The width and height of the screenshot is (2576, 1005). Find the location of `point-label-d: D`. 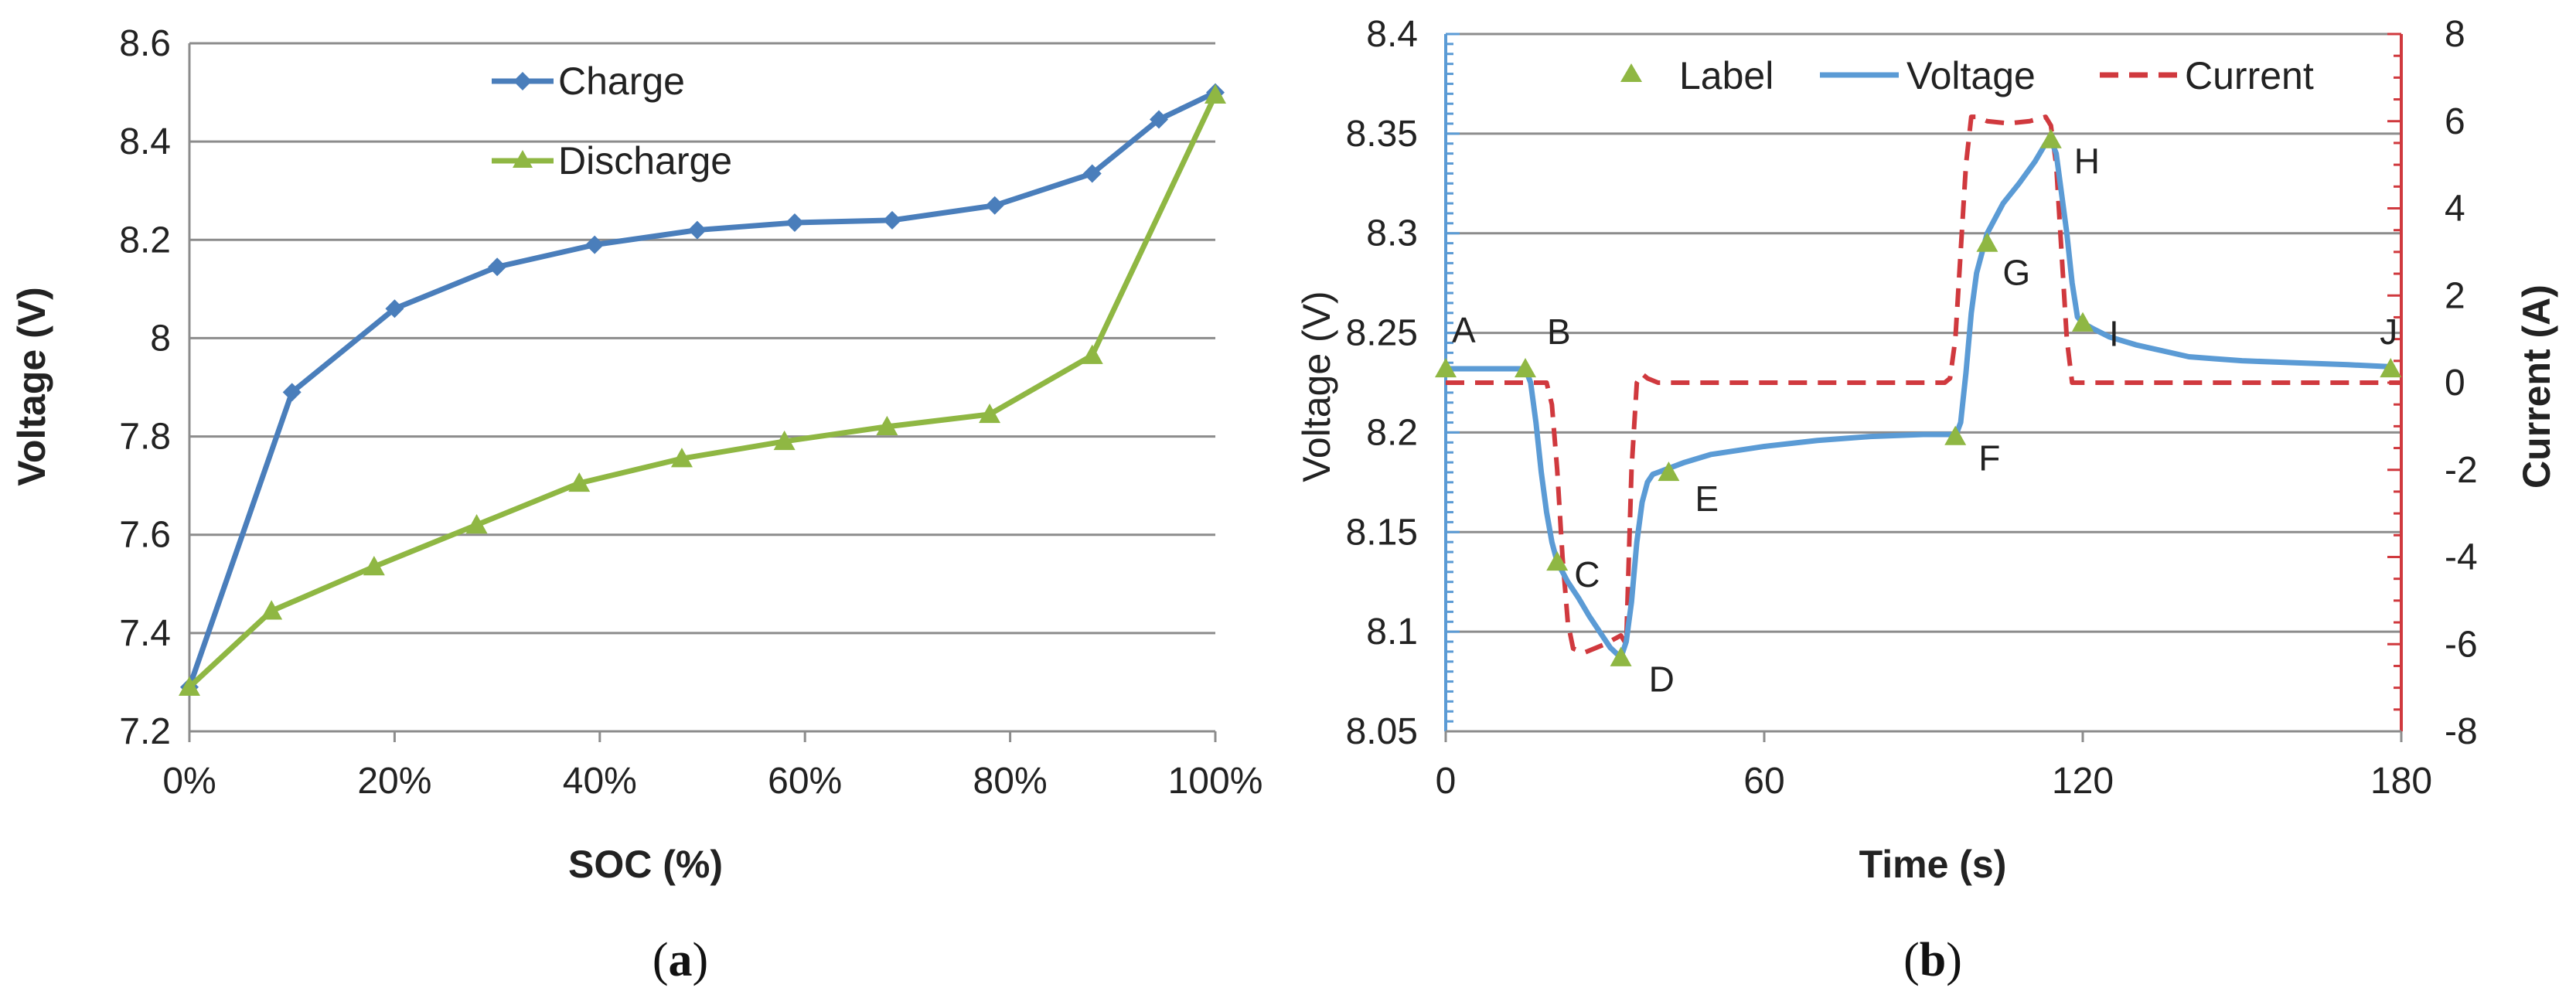

point-label-d: D is located at coordinates (1662, 679).